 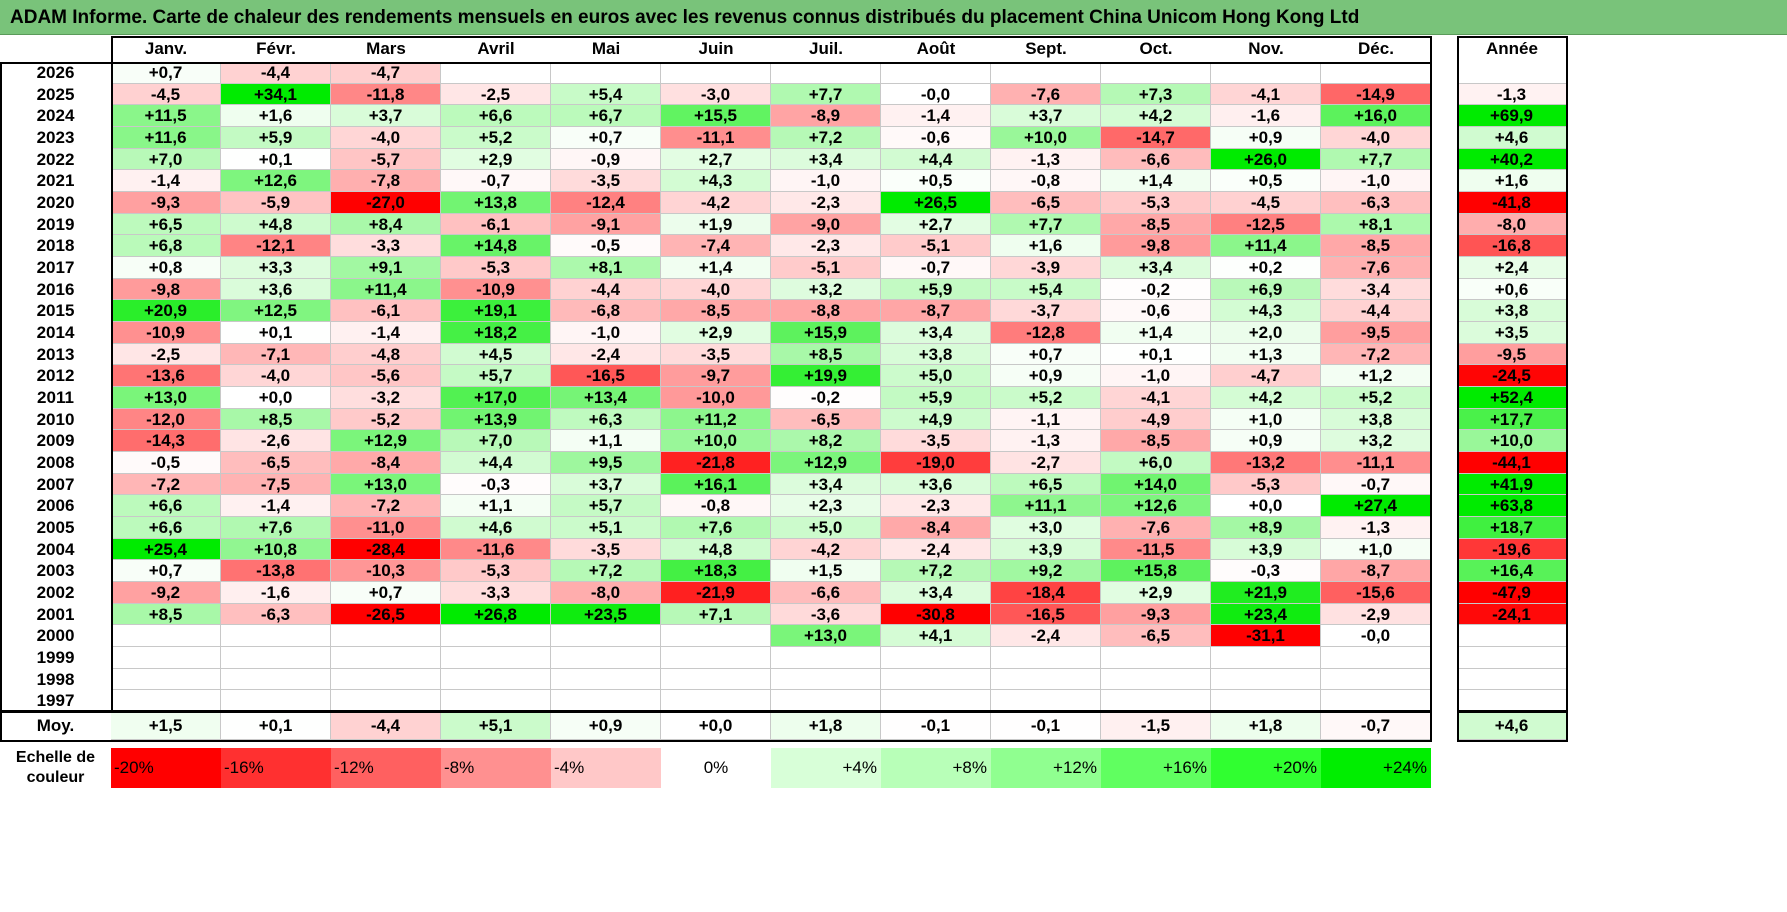 I want to click on color-scale-step: +24%, so click(x=1376, y=768).